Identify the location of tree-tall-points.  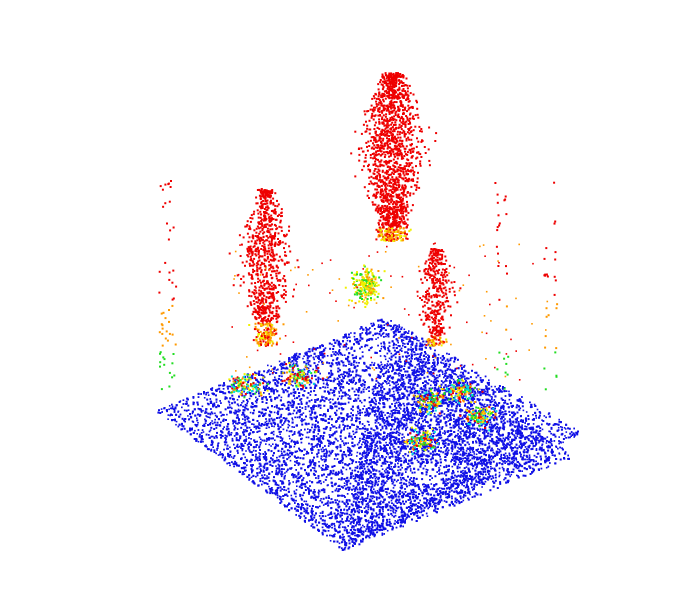
(394, 157).